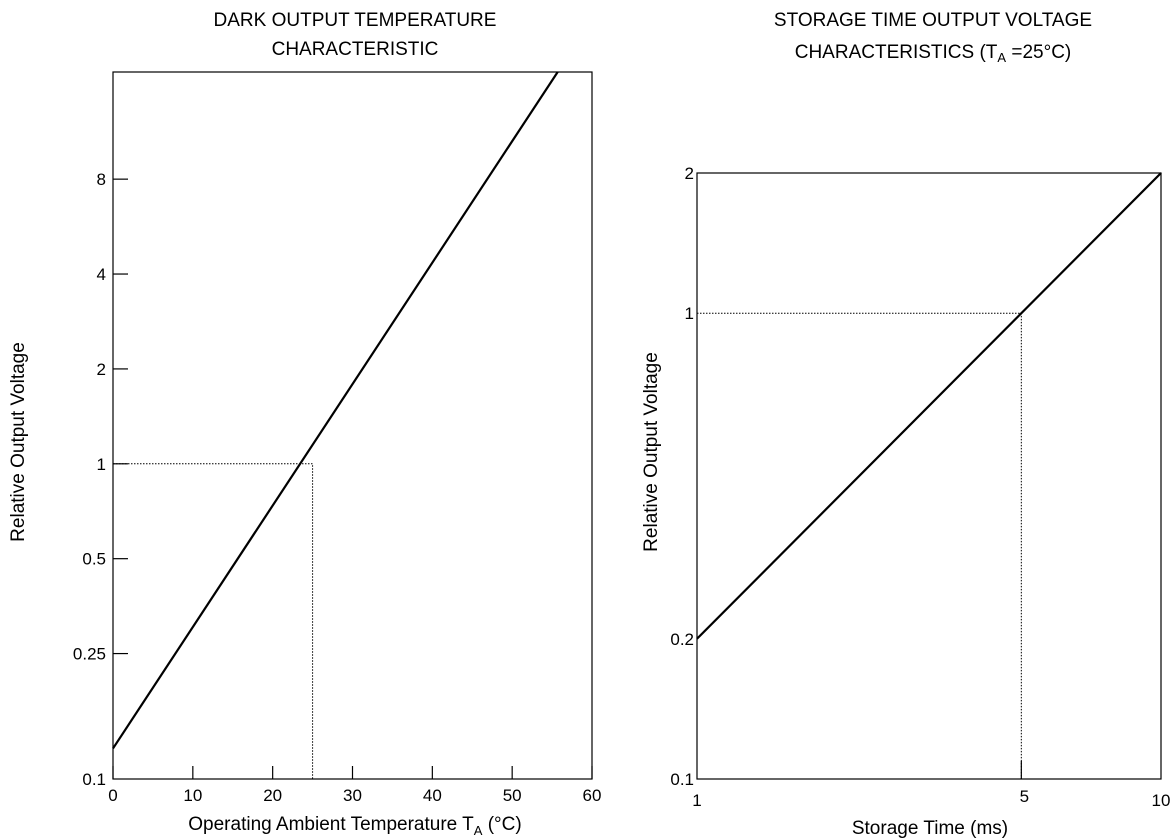 Image resolution: width=1174 pixels, height=840 pixels. What do you see at coordinates (512, 795) in the screenshot?
I see `chart1-x-tick-label: 50` at bounding box center [512, 795].